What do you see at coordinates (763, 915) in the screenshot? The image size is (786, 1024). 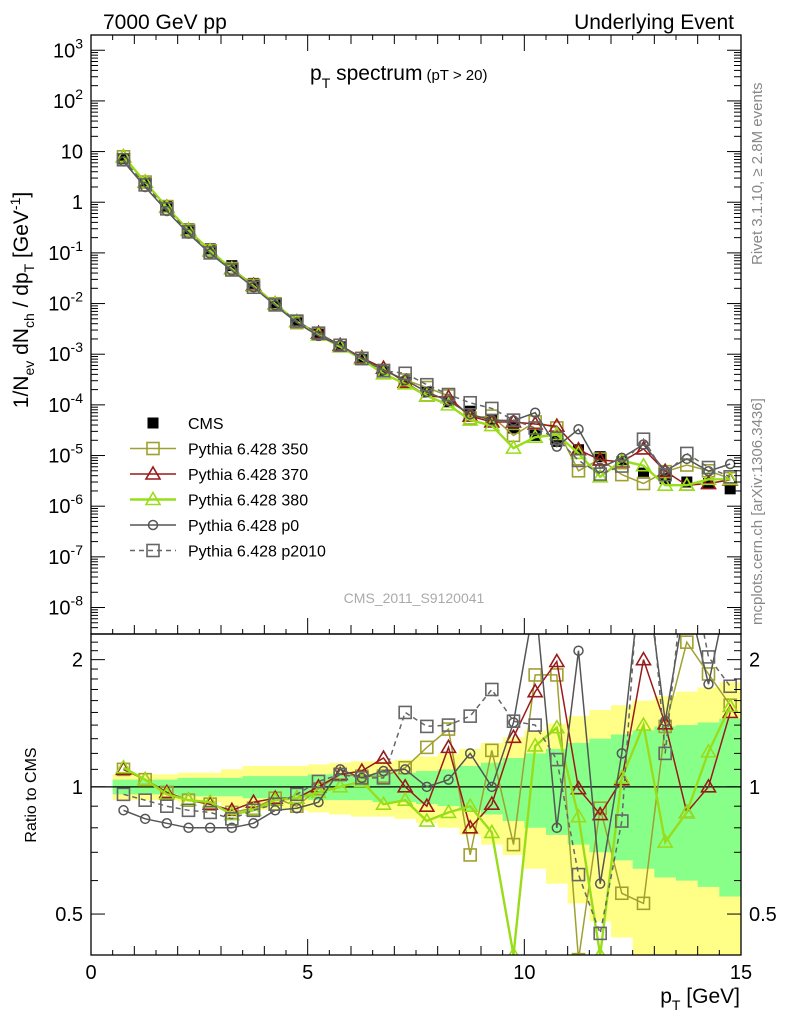 I see `ratio-ytick-label-right: 0.5` at bounding box center [763, 915].